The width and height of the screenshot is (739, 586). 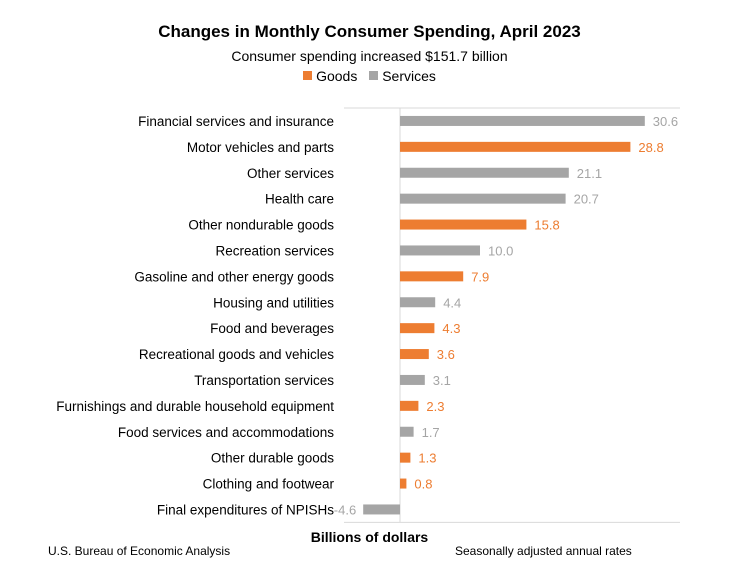 I want to click on data-label: 20.7, so click(x=586, y=199).